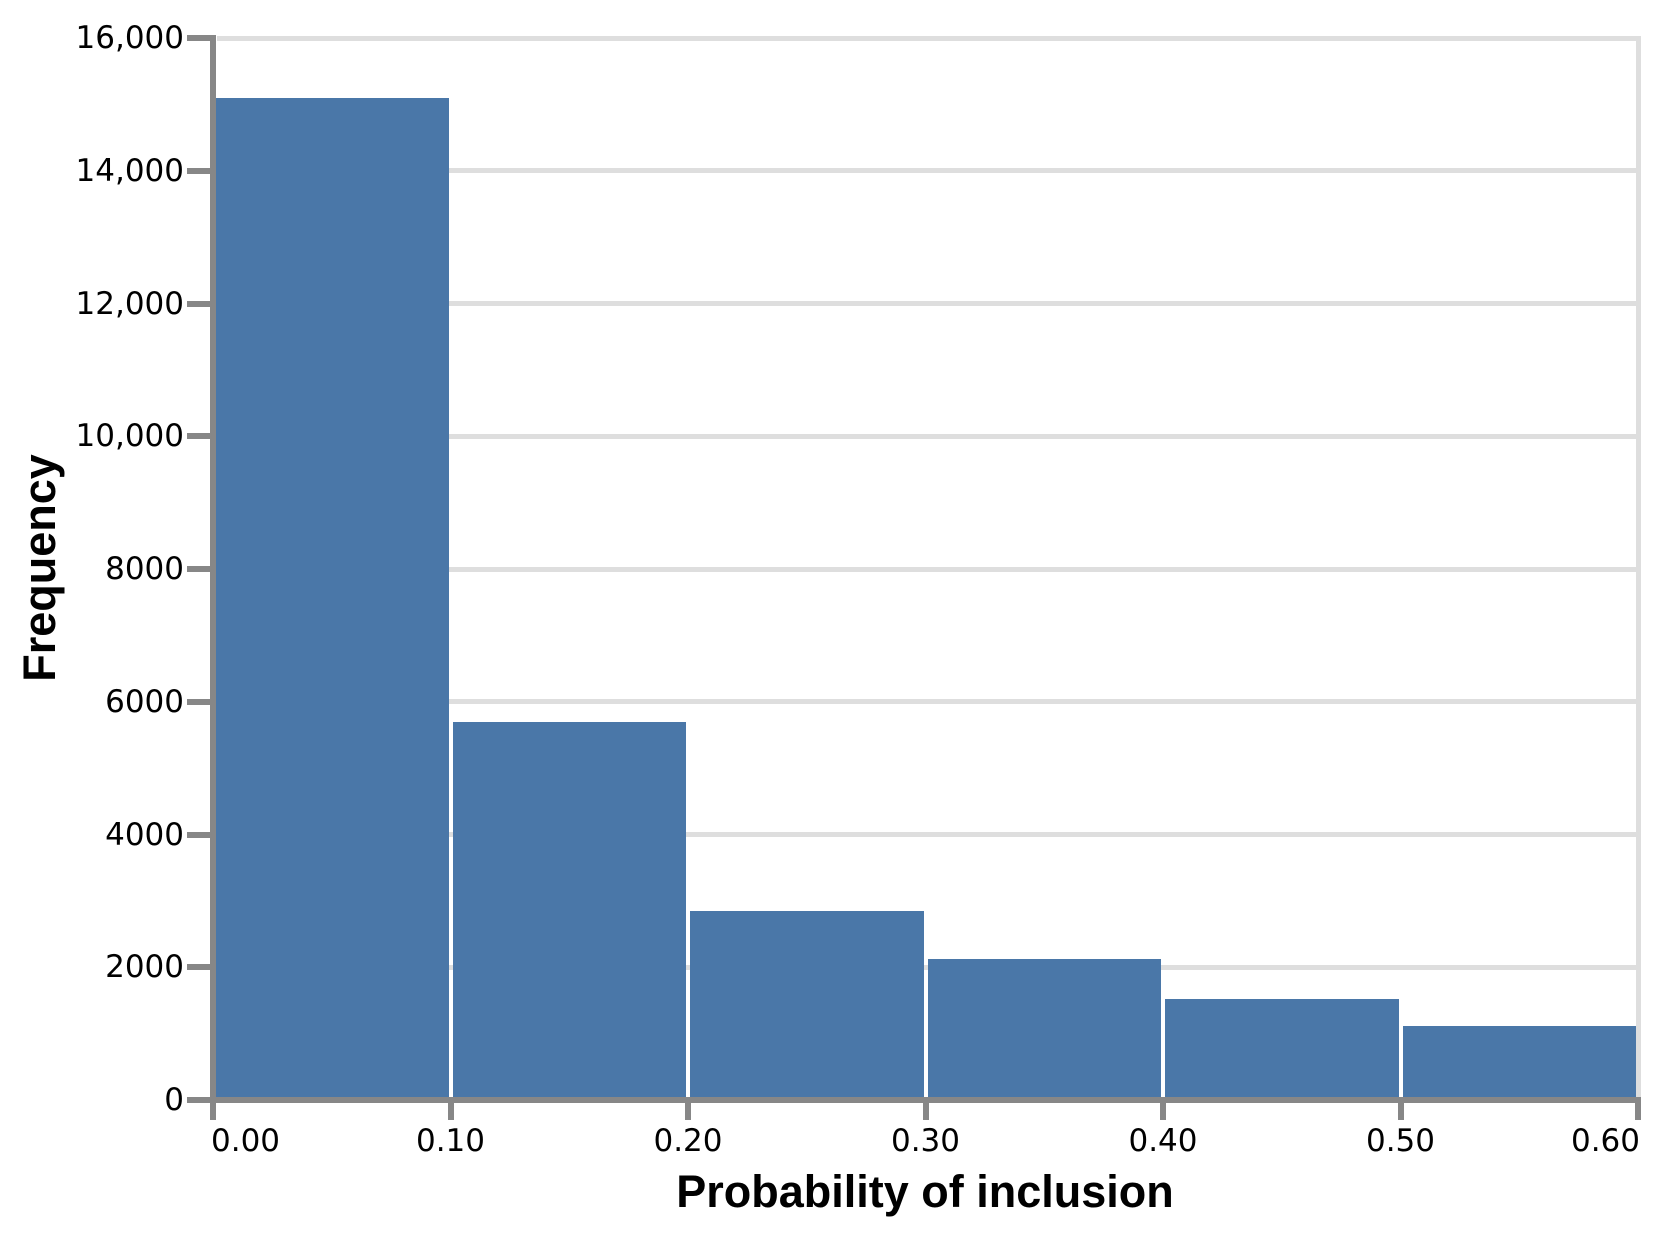 This screenshot has width=1668, height=1236. Describe the element at coordinates (246, 1141) in the screenshot. I see `x-tick-label: 0.00` at that location.